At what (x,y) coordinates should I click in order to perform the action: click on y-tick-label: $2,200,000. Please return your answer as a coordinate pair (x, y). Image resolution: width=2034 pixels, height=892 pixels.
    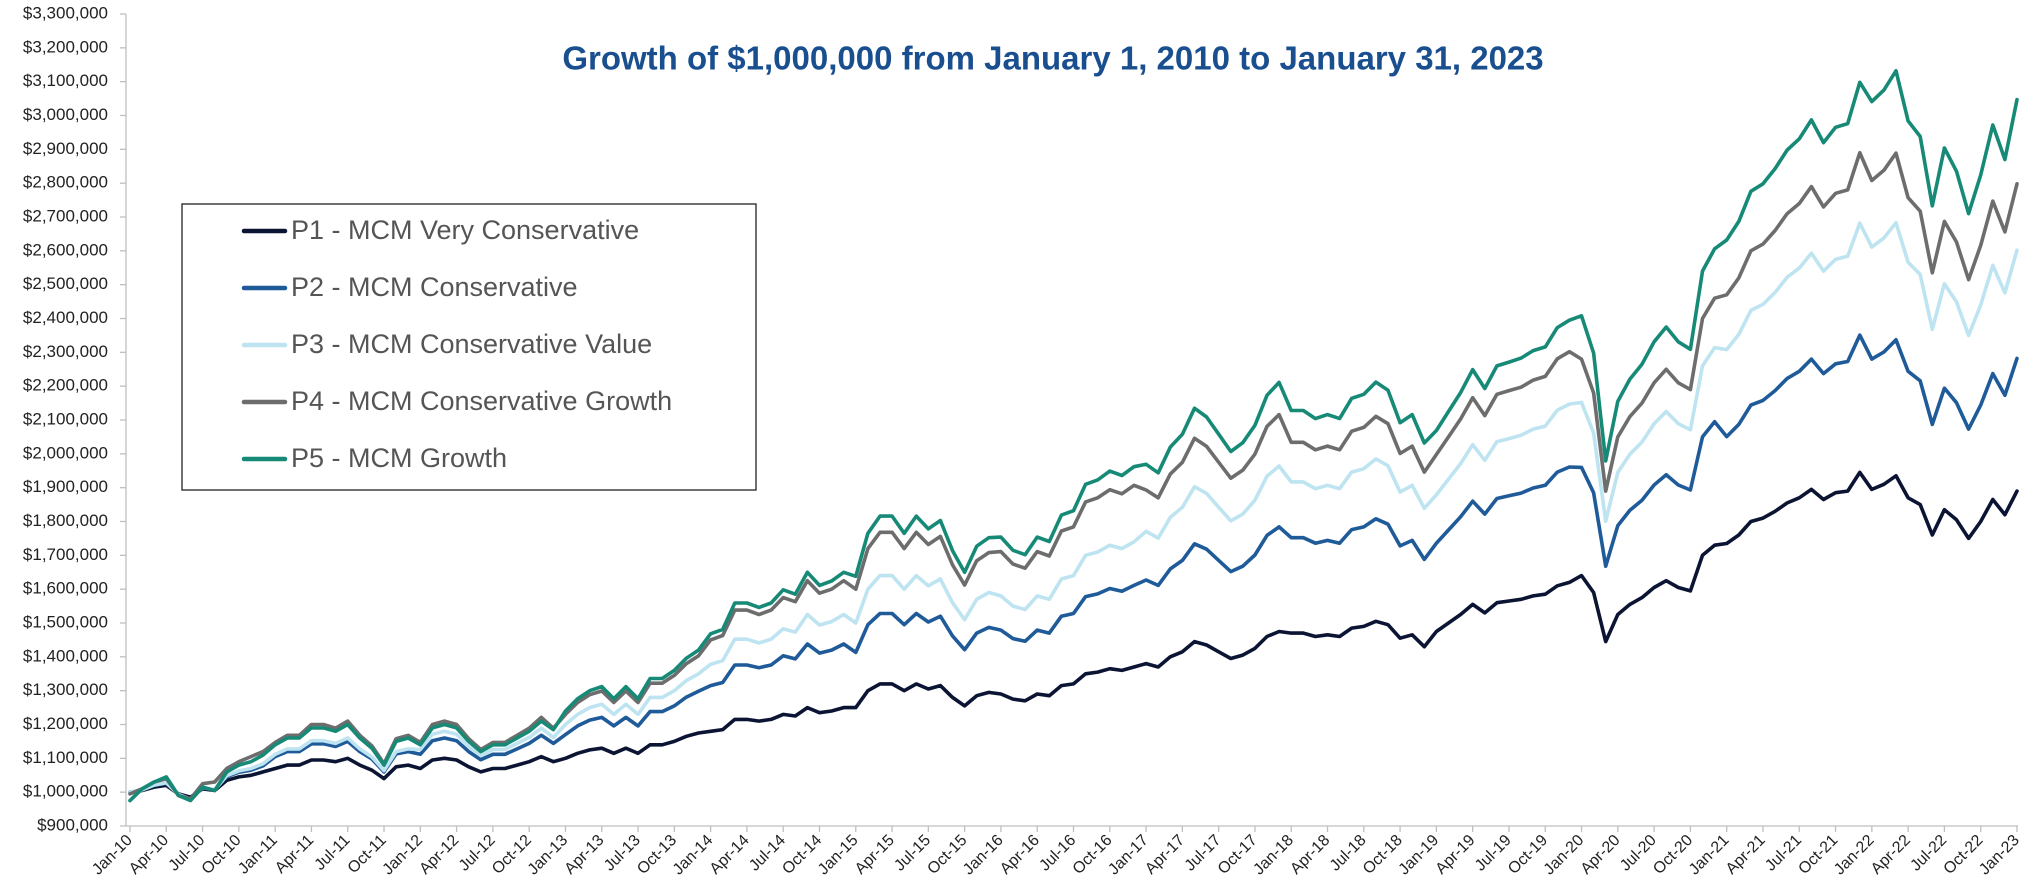
    Looking at the image, I should click on (65, 385).